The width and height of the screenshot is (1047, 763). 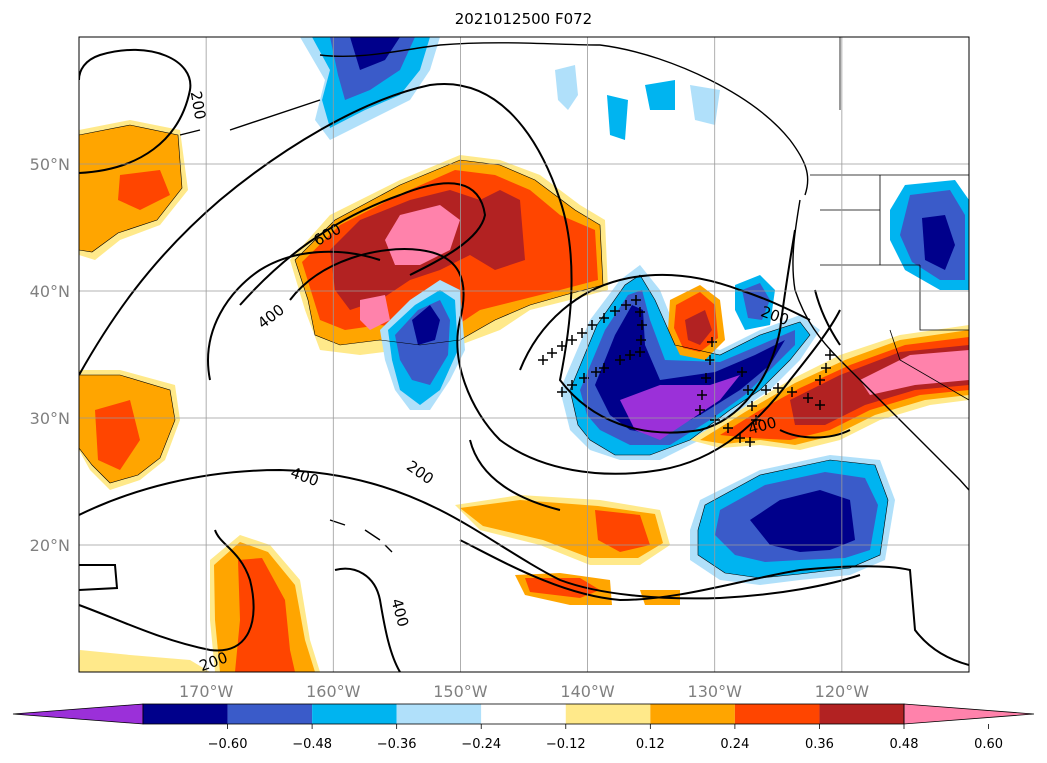 What do you see at coordinates (969, 714) in the screenshot?
I see `colorbar-extend-high` at bounding box center [969, 714].